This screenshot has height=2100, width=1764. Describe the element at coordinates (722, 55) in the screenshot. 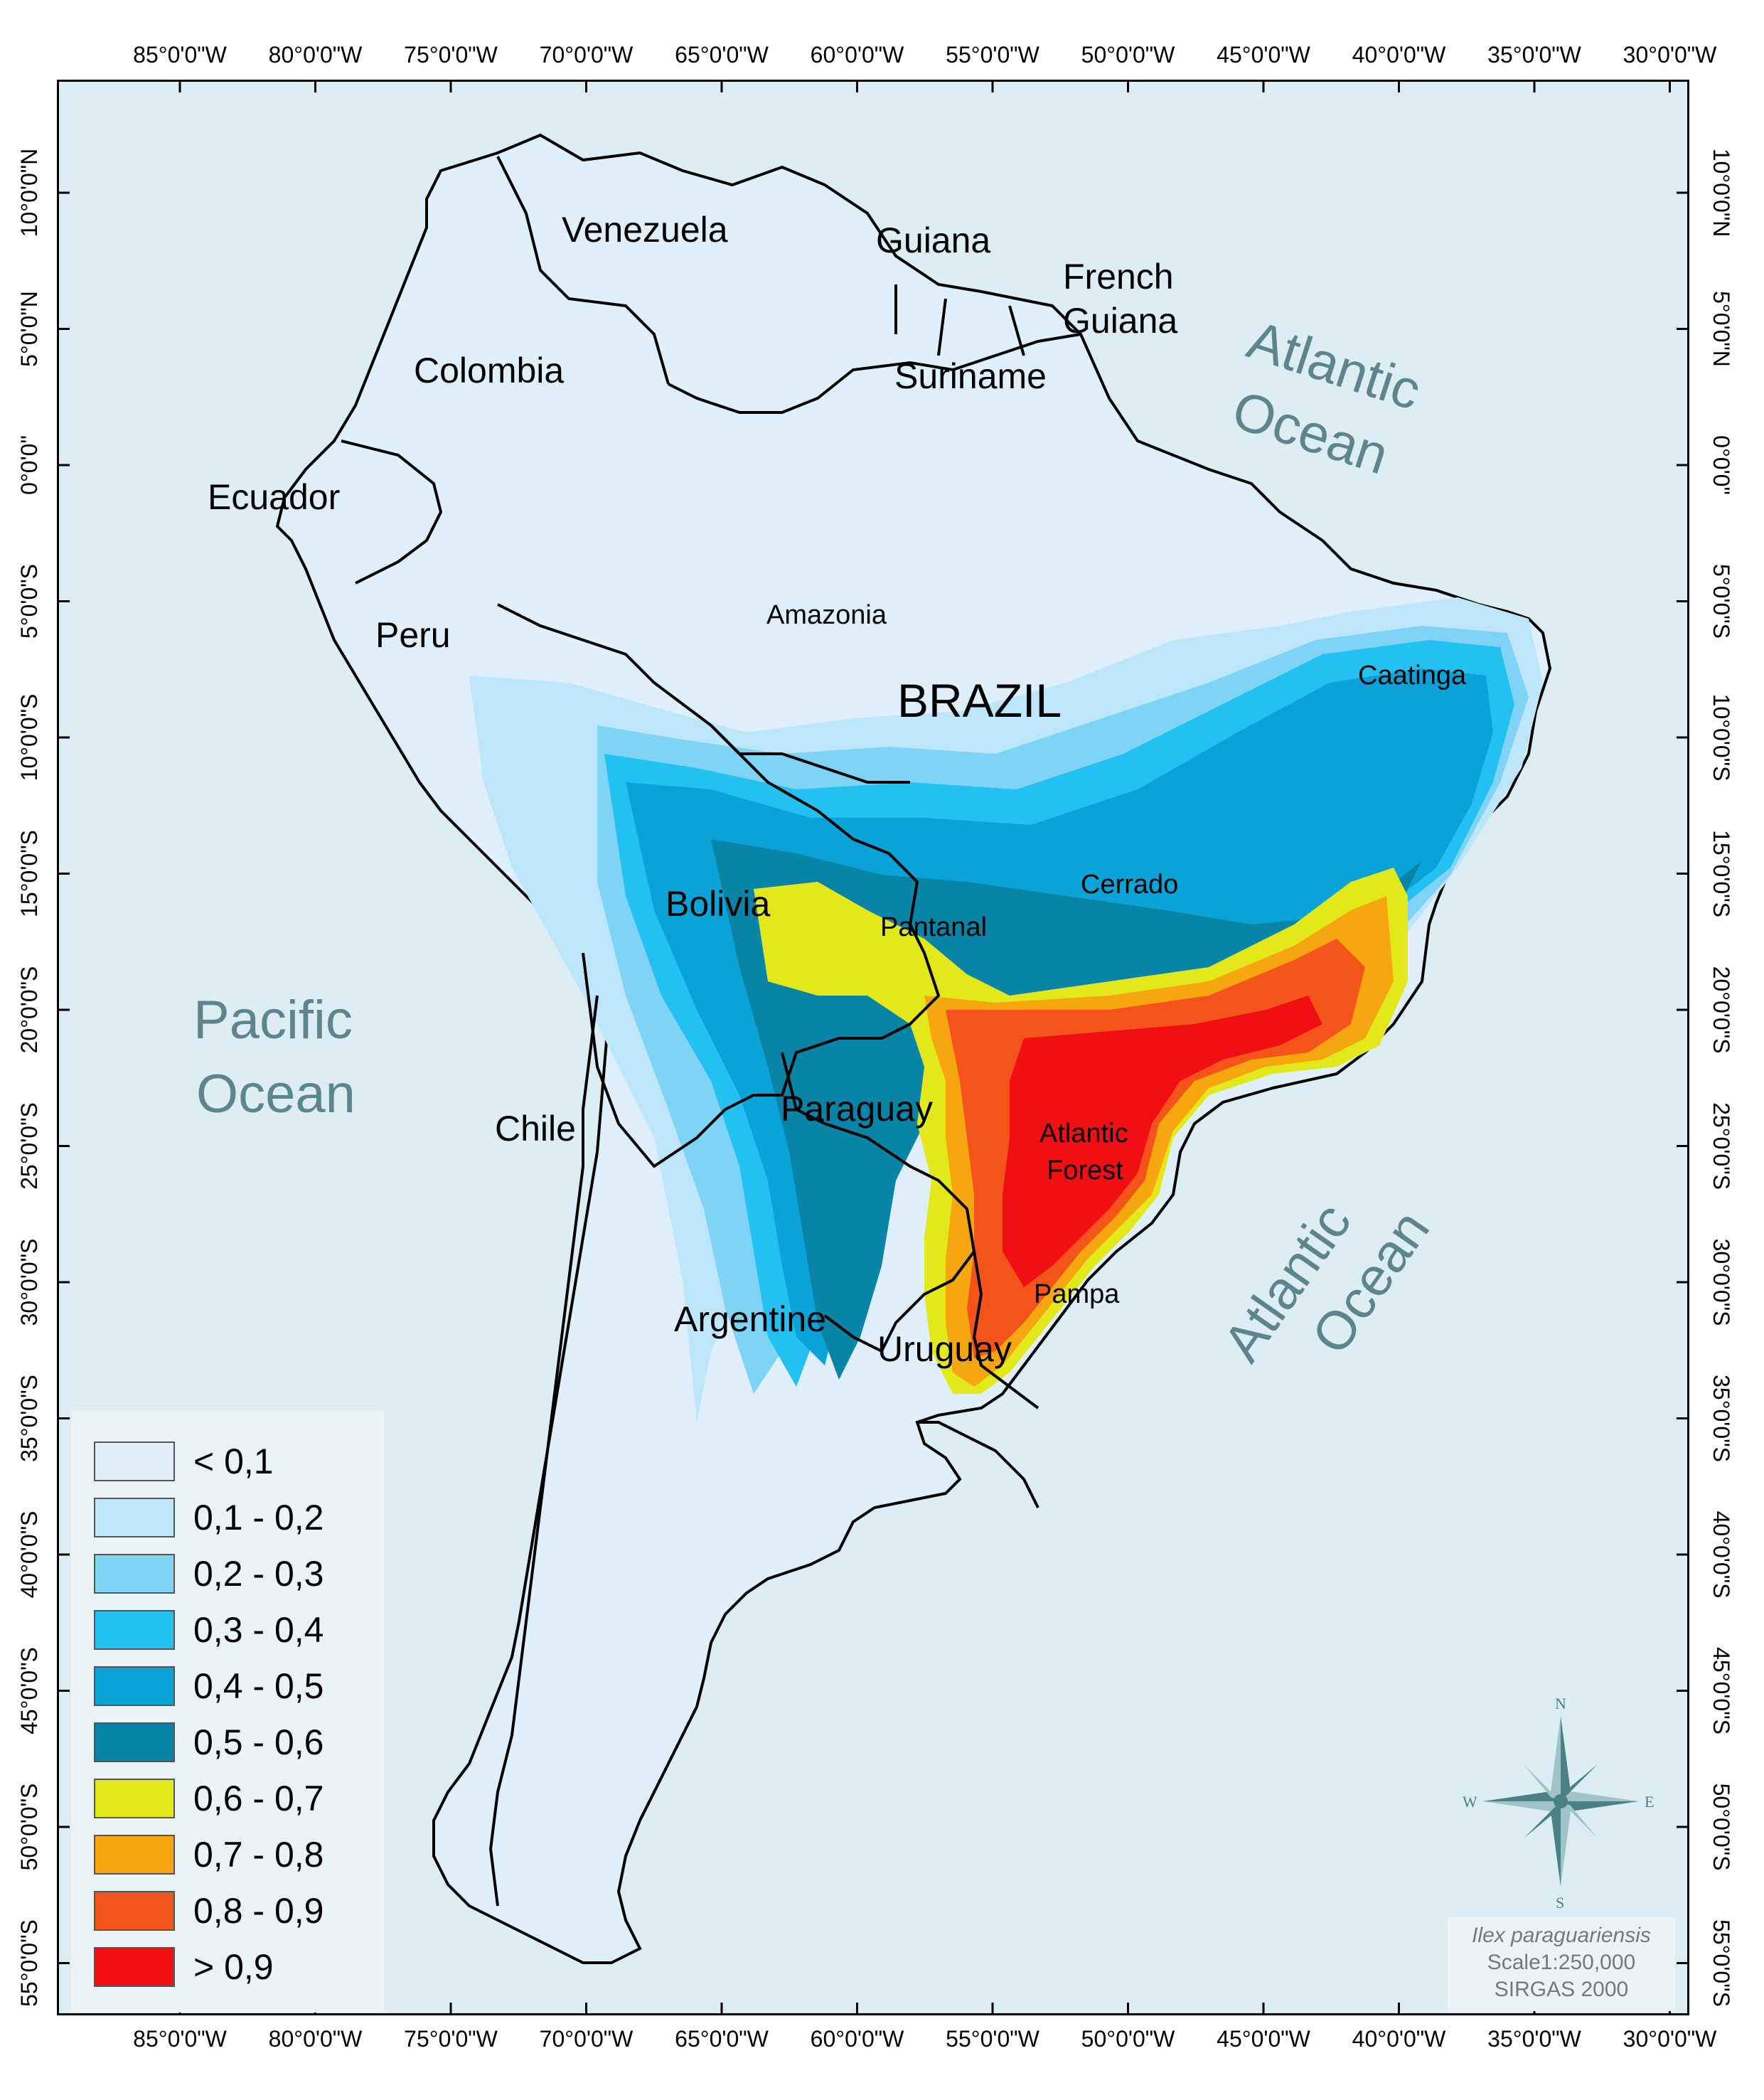

I see `top-longitude-label: 65°0'0"W` at that location.